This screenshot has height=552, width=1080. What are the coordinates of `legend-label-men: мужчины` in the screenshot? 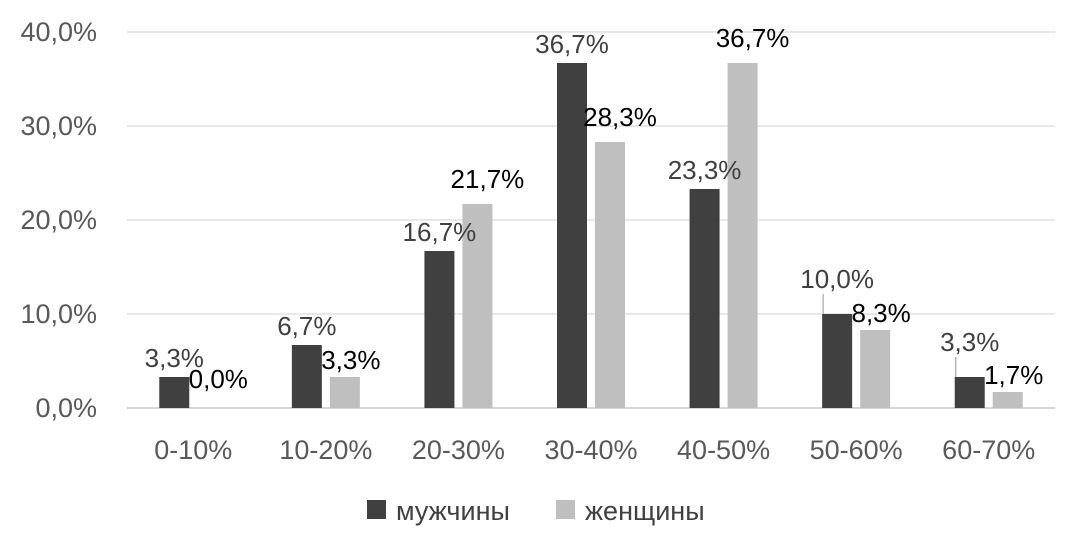 It's located at (453, 511).